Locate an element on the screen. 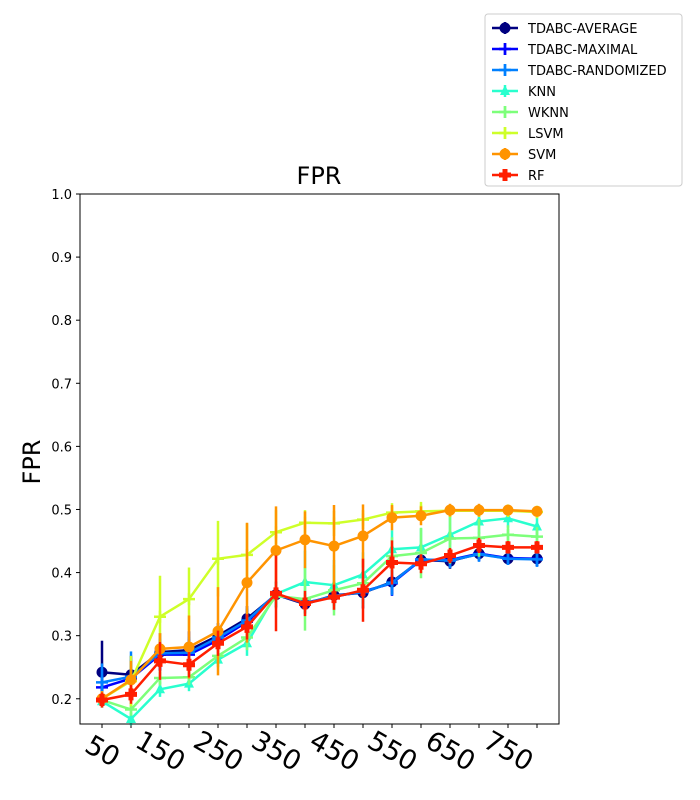 The width and height of the screenshot is (700, 800). legend-label: KNN is located at coordinates (542, 92).